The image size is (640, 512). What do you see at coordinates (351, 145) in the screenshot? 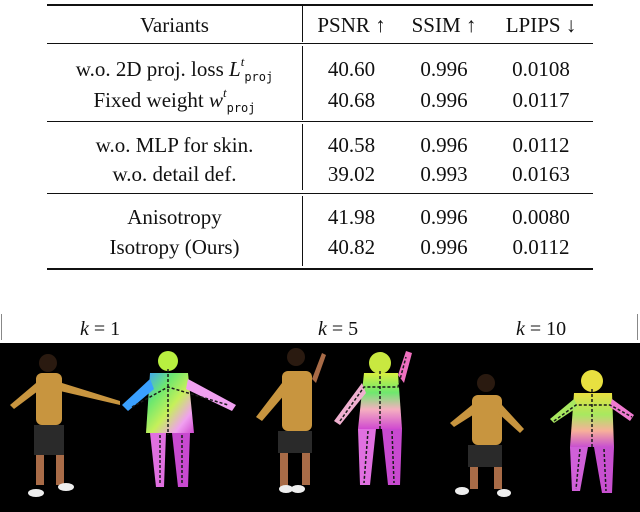
I see `row-psnr: 40.58` at bounding box center [351, 145].